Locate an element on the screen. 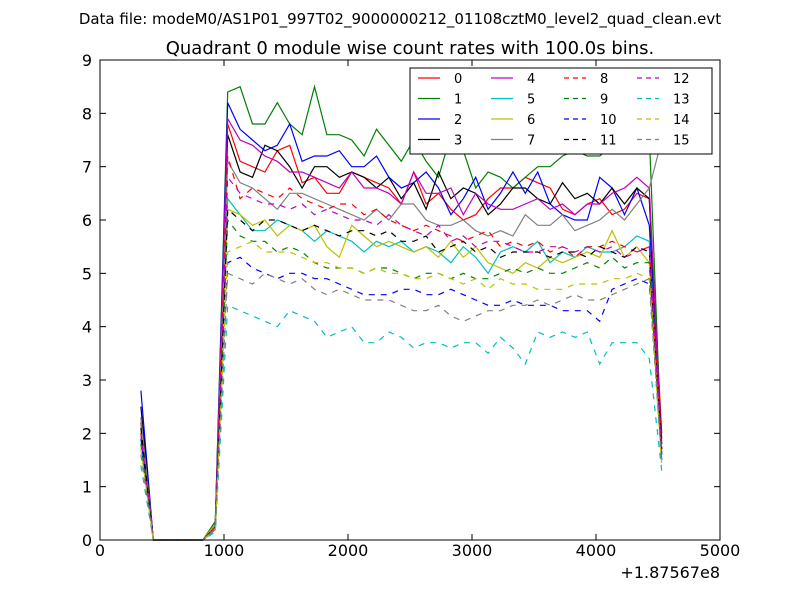 The width and height of the screenshot is (800, 600). x-tick-label: 3000 is located at coordinates (472, 550).